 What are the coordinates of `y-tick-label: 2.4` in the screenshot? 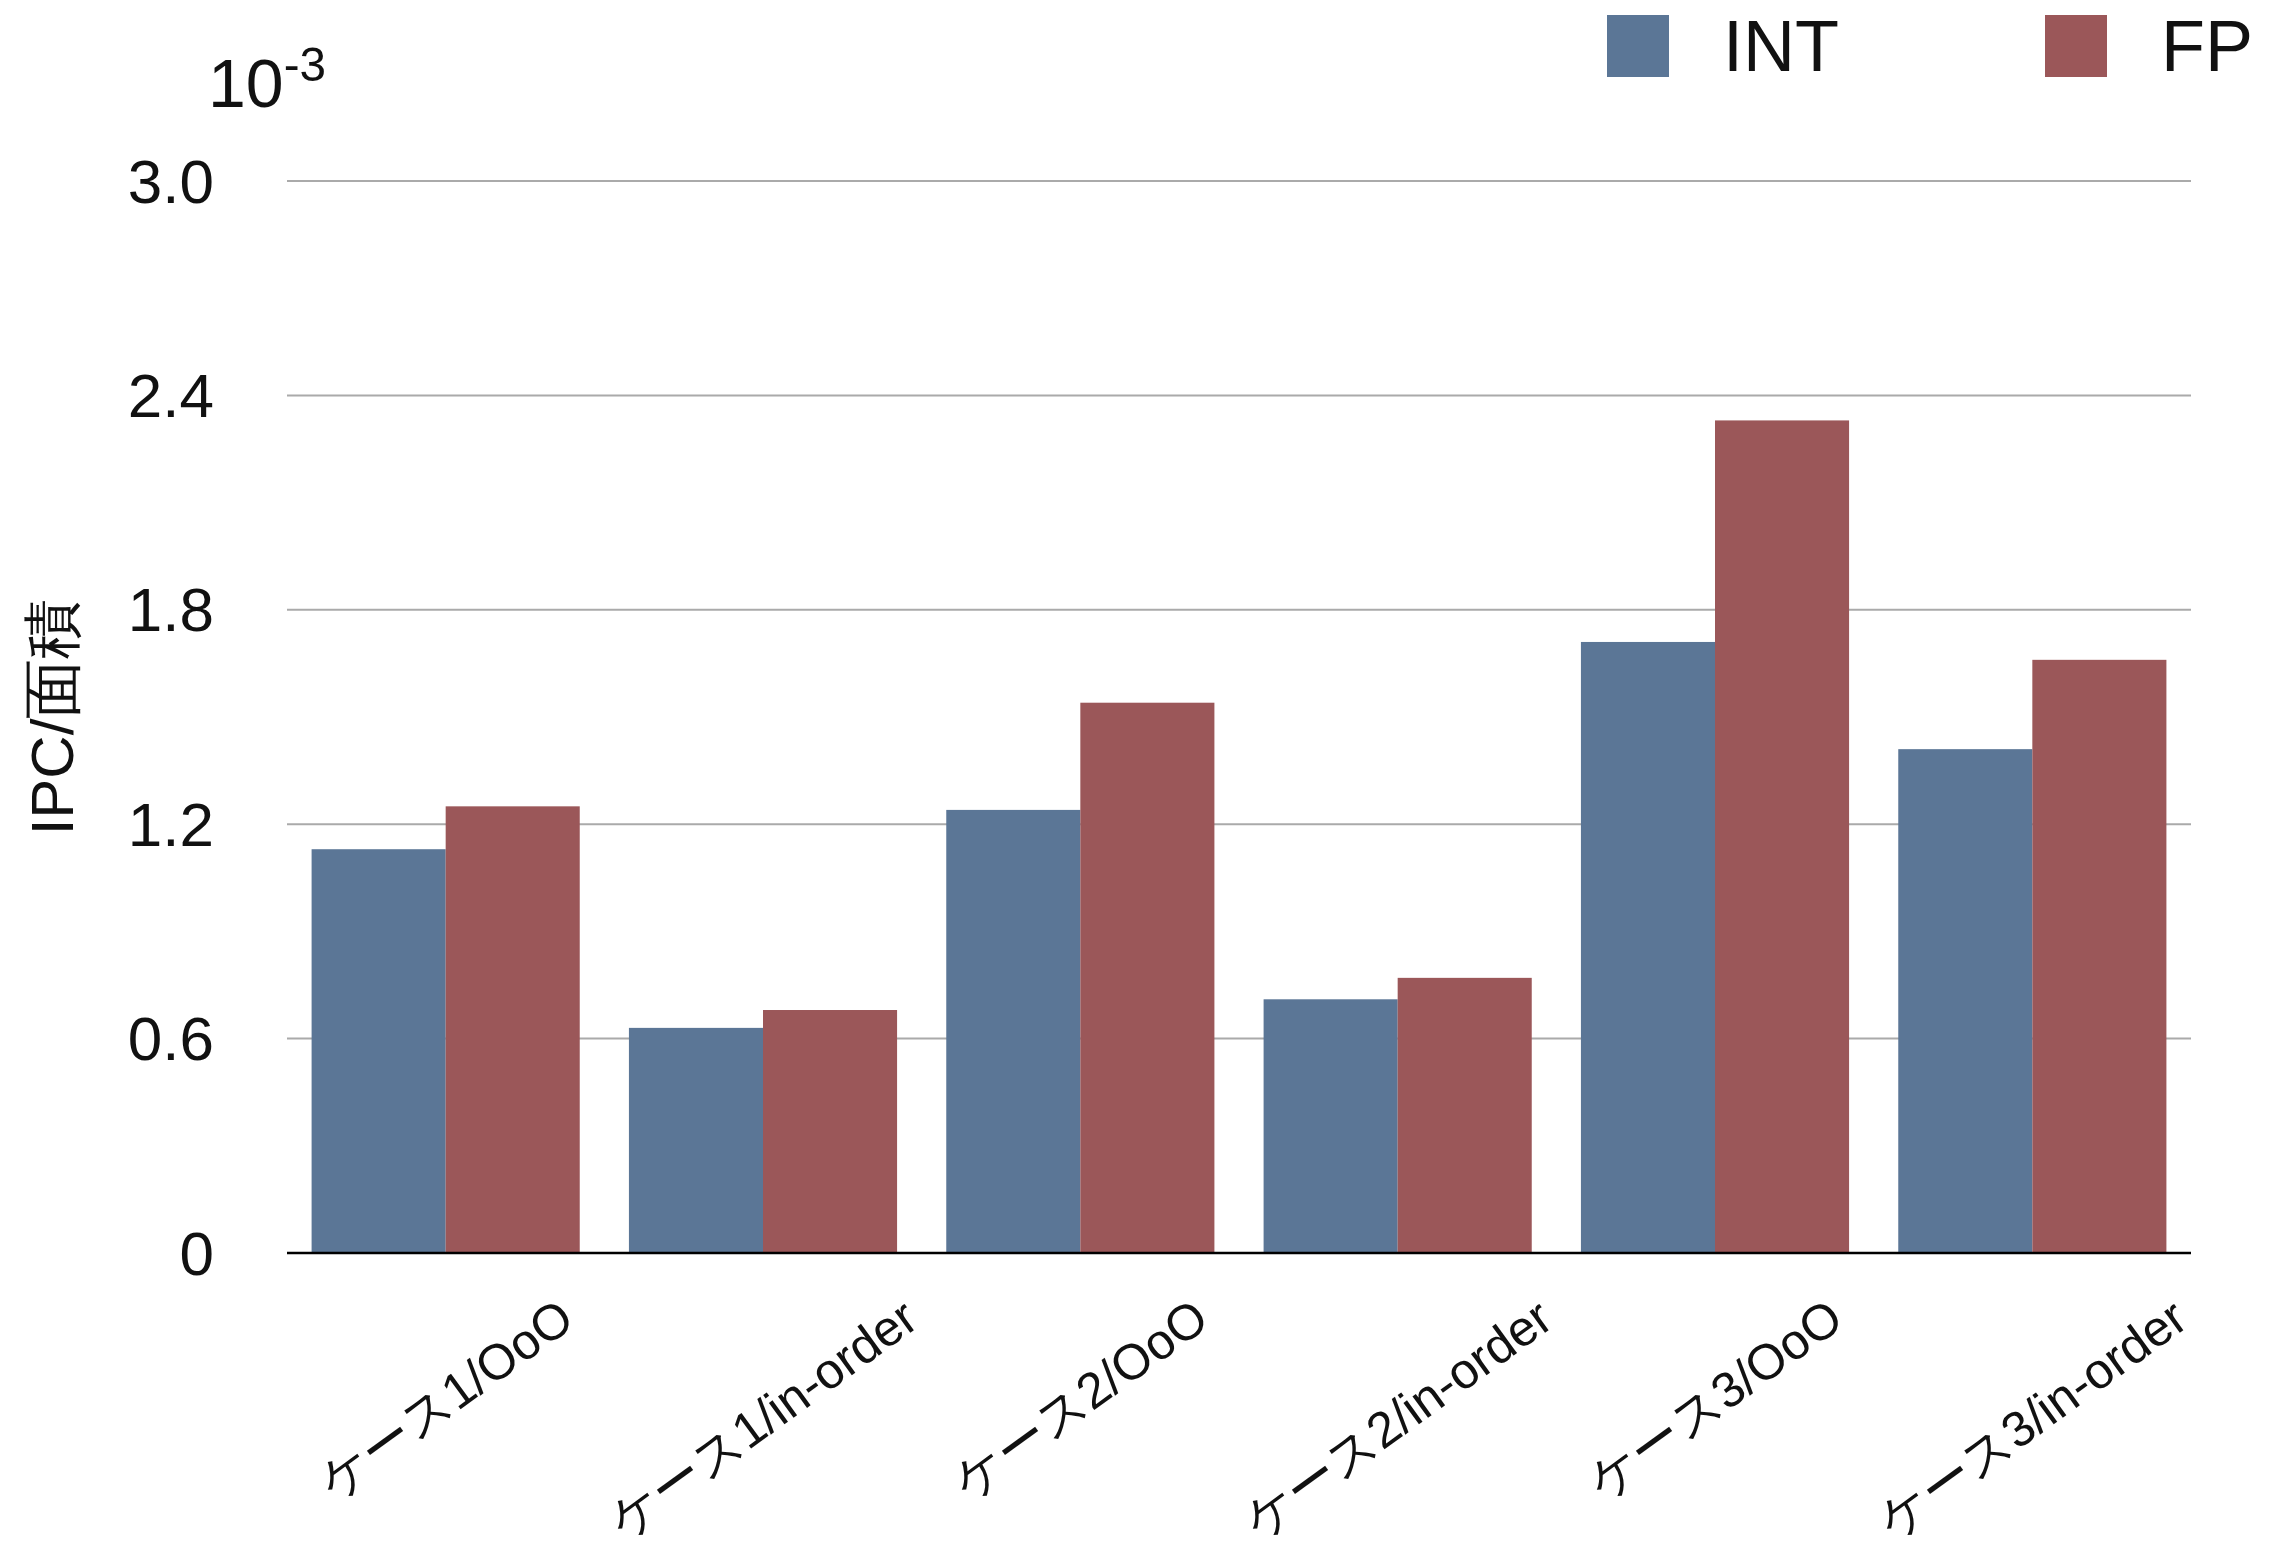 It's located at (170, 395).